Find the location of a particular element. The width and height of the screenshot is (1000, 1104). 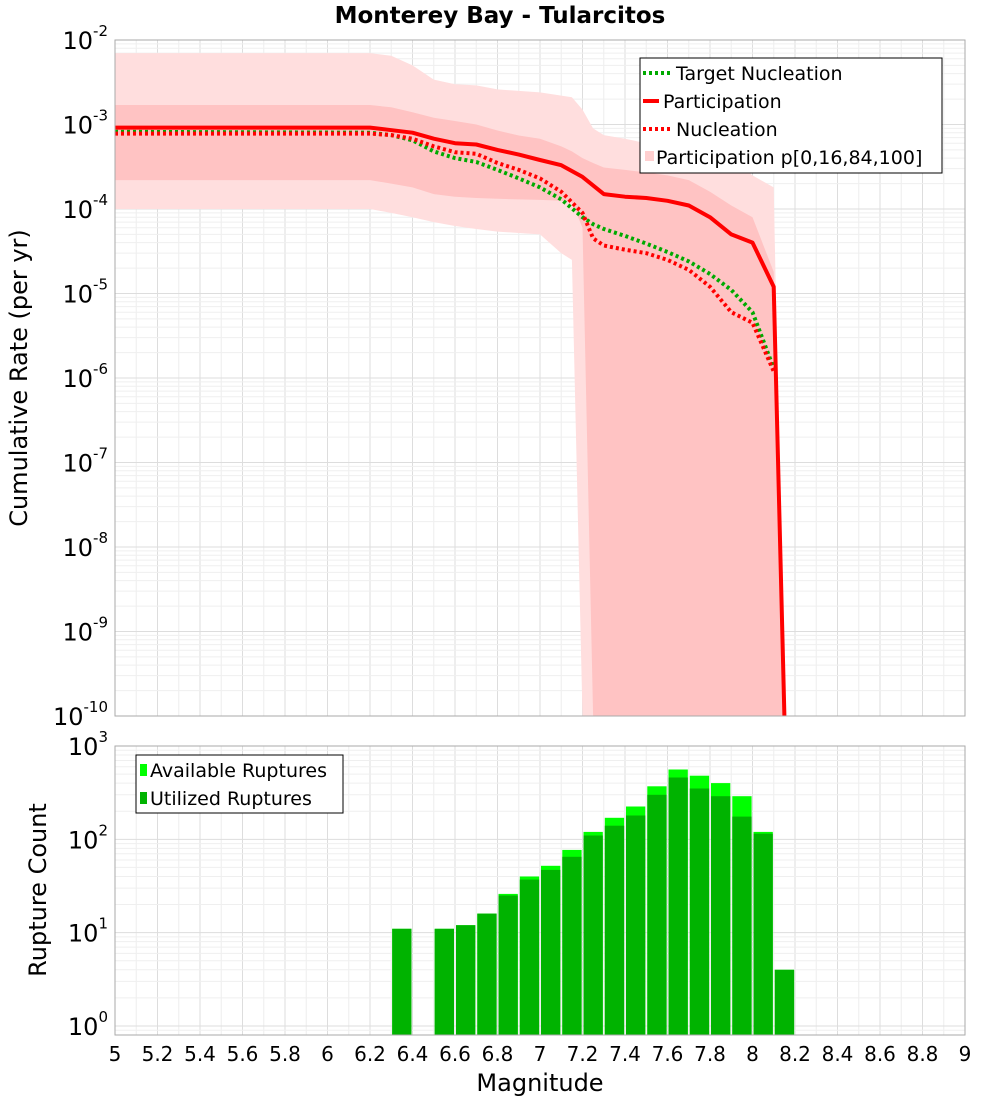

x-tick-label: 6 is located at coordinates (327, 1054).